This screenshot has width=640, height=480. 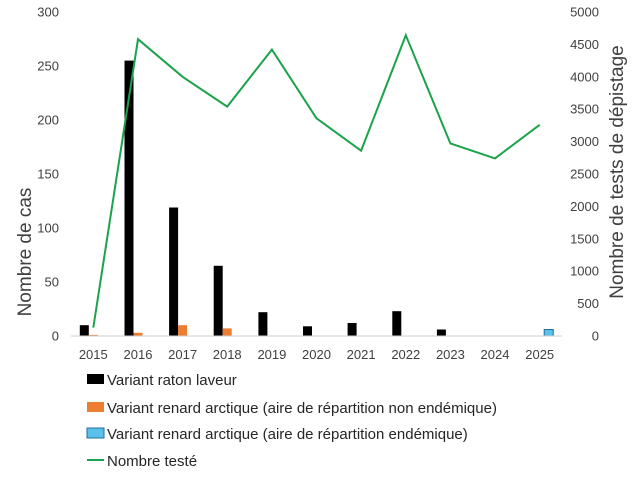 I want to click on x-tick-label: 2022, so click(x=405, y=354).